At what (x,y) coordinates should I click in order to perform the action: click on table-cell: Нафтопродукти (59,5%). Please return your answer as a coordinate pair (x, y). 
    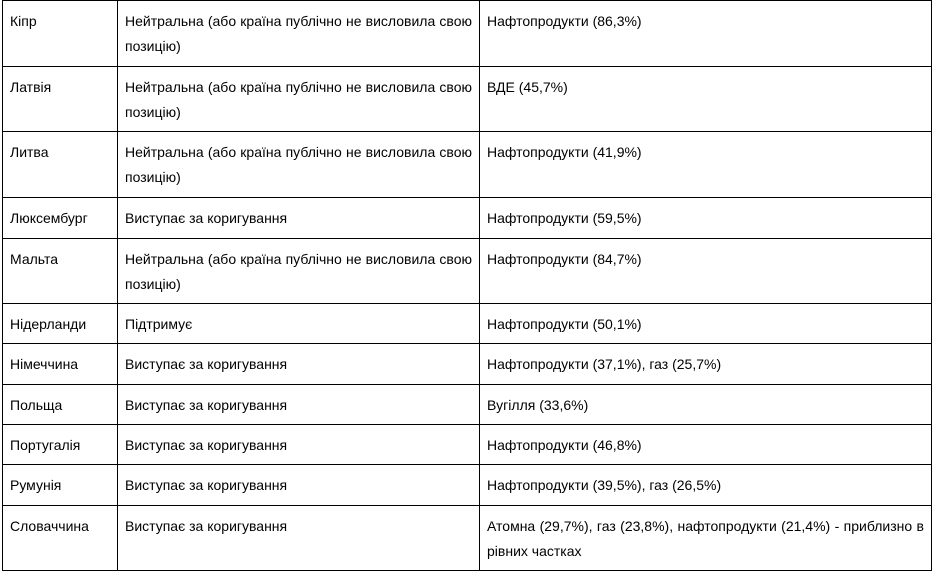
    Looking at the image, I should click on (705, 218).